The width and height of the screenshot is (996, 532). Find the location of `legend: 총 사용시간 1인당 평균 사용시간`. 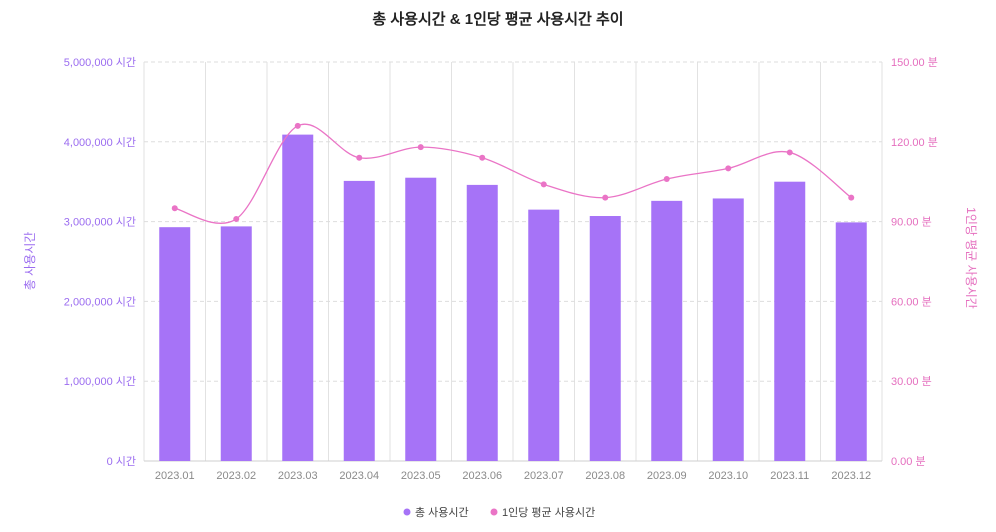

legend: 총 사용시간 1인당 평균 사용시간 is located at coordinates (499, 512).